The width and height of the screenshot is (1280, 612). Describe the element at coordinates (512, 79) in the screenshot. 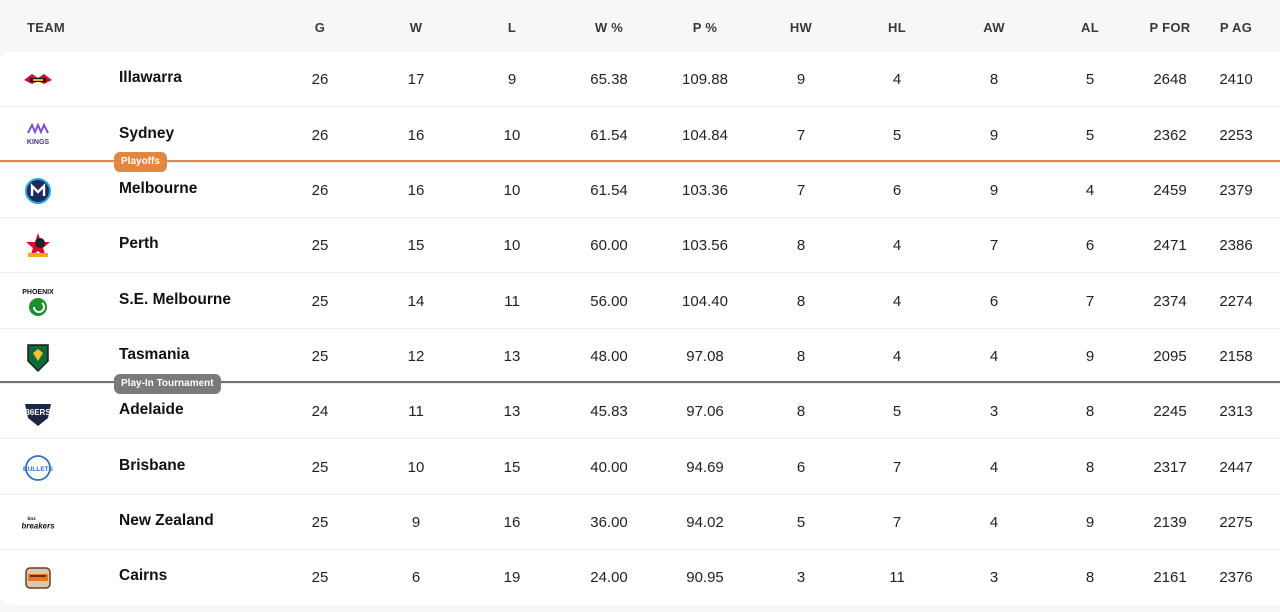

I see `cell-l: 9` at that location.